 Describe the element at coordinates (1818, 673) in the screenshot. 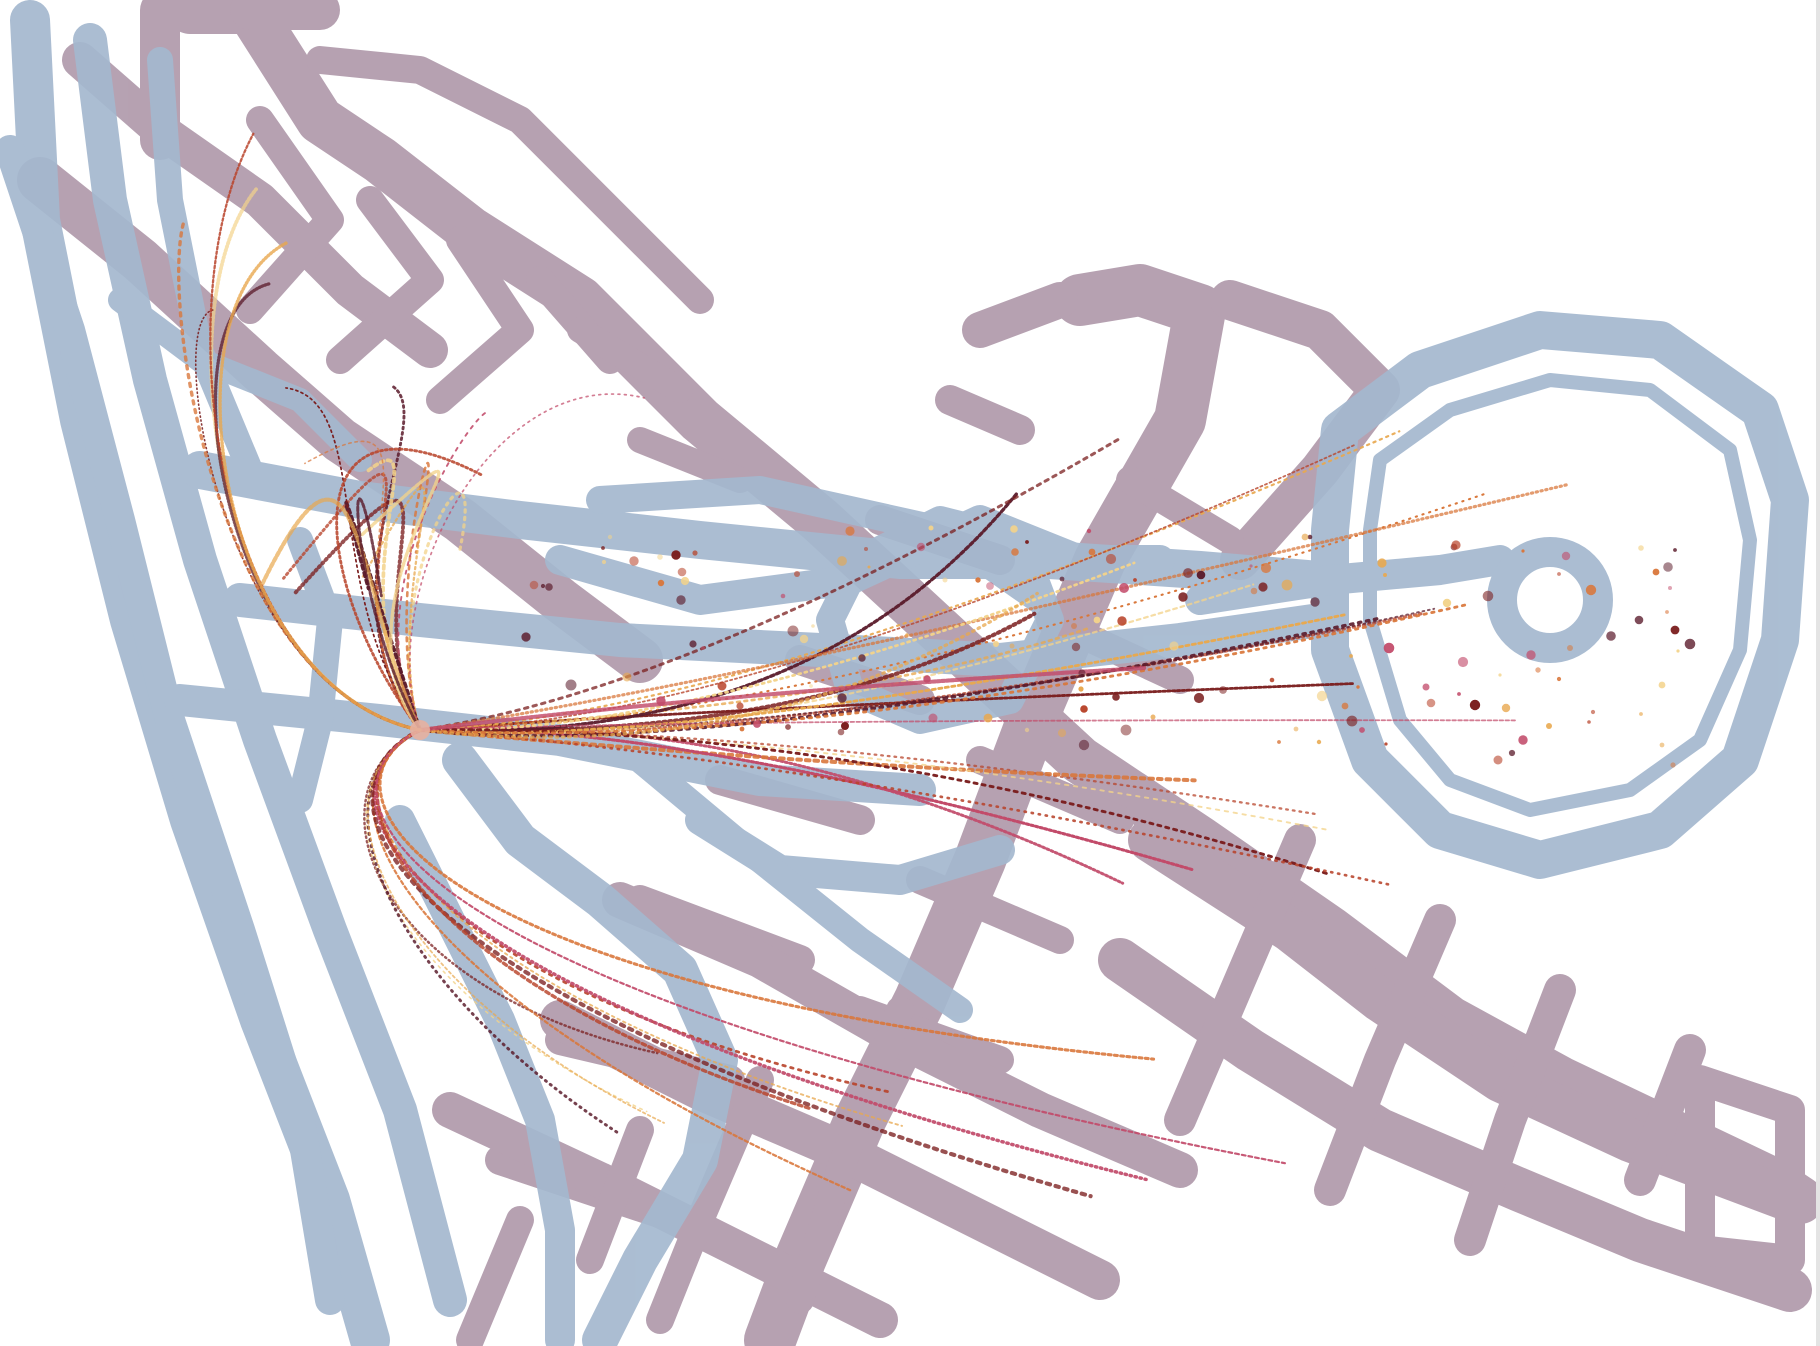

I see `frame-edge` at that location.